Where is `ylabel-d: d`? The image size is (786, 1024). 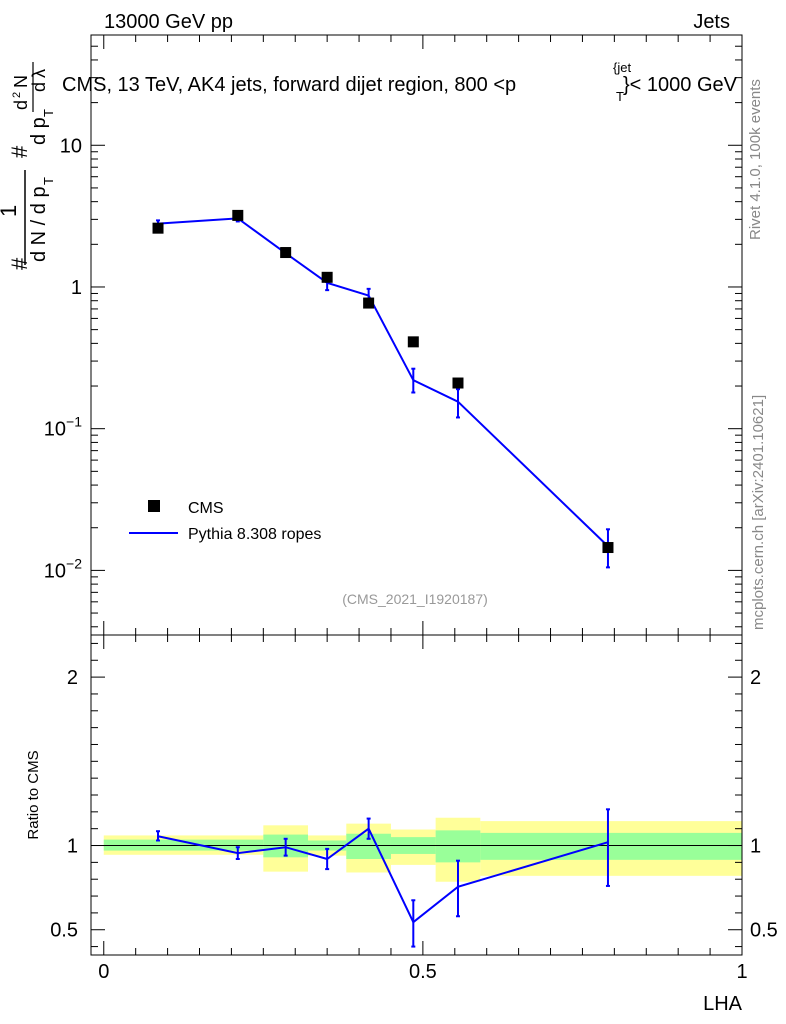 ylabel-d: d is located at coordinates (21, 105).